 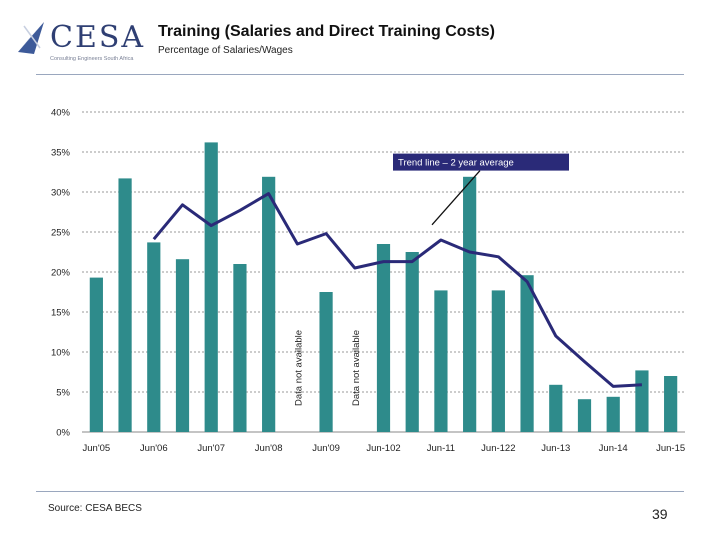 What do you see at coordinates (498, 448) in the screenshot?
I see `x-tick-label: Jun-122` at bounding box center [498, 448].